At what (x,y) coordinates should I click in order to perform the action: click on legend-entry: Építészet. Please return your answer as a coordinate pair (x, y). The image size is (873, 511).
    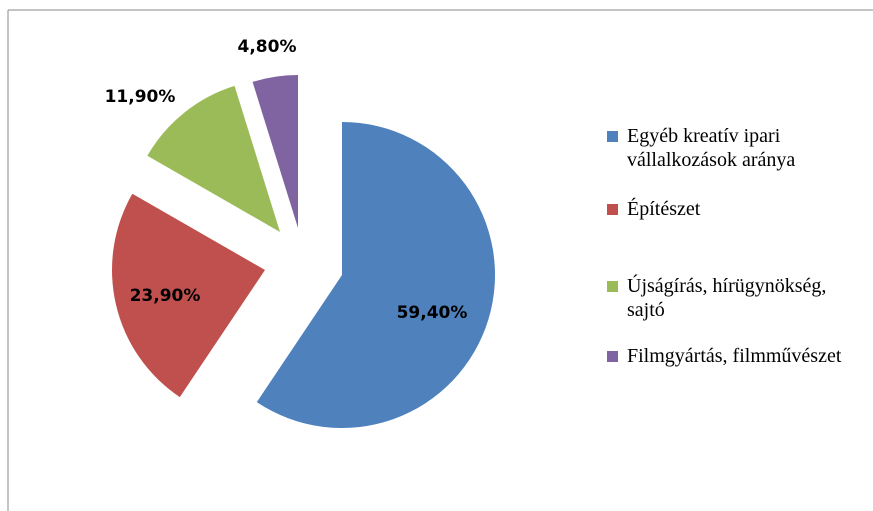
    Looking at the image, I should click on (738, 209).